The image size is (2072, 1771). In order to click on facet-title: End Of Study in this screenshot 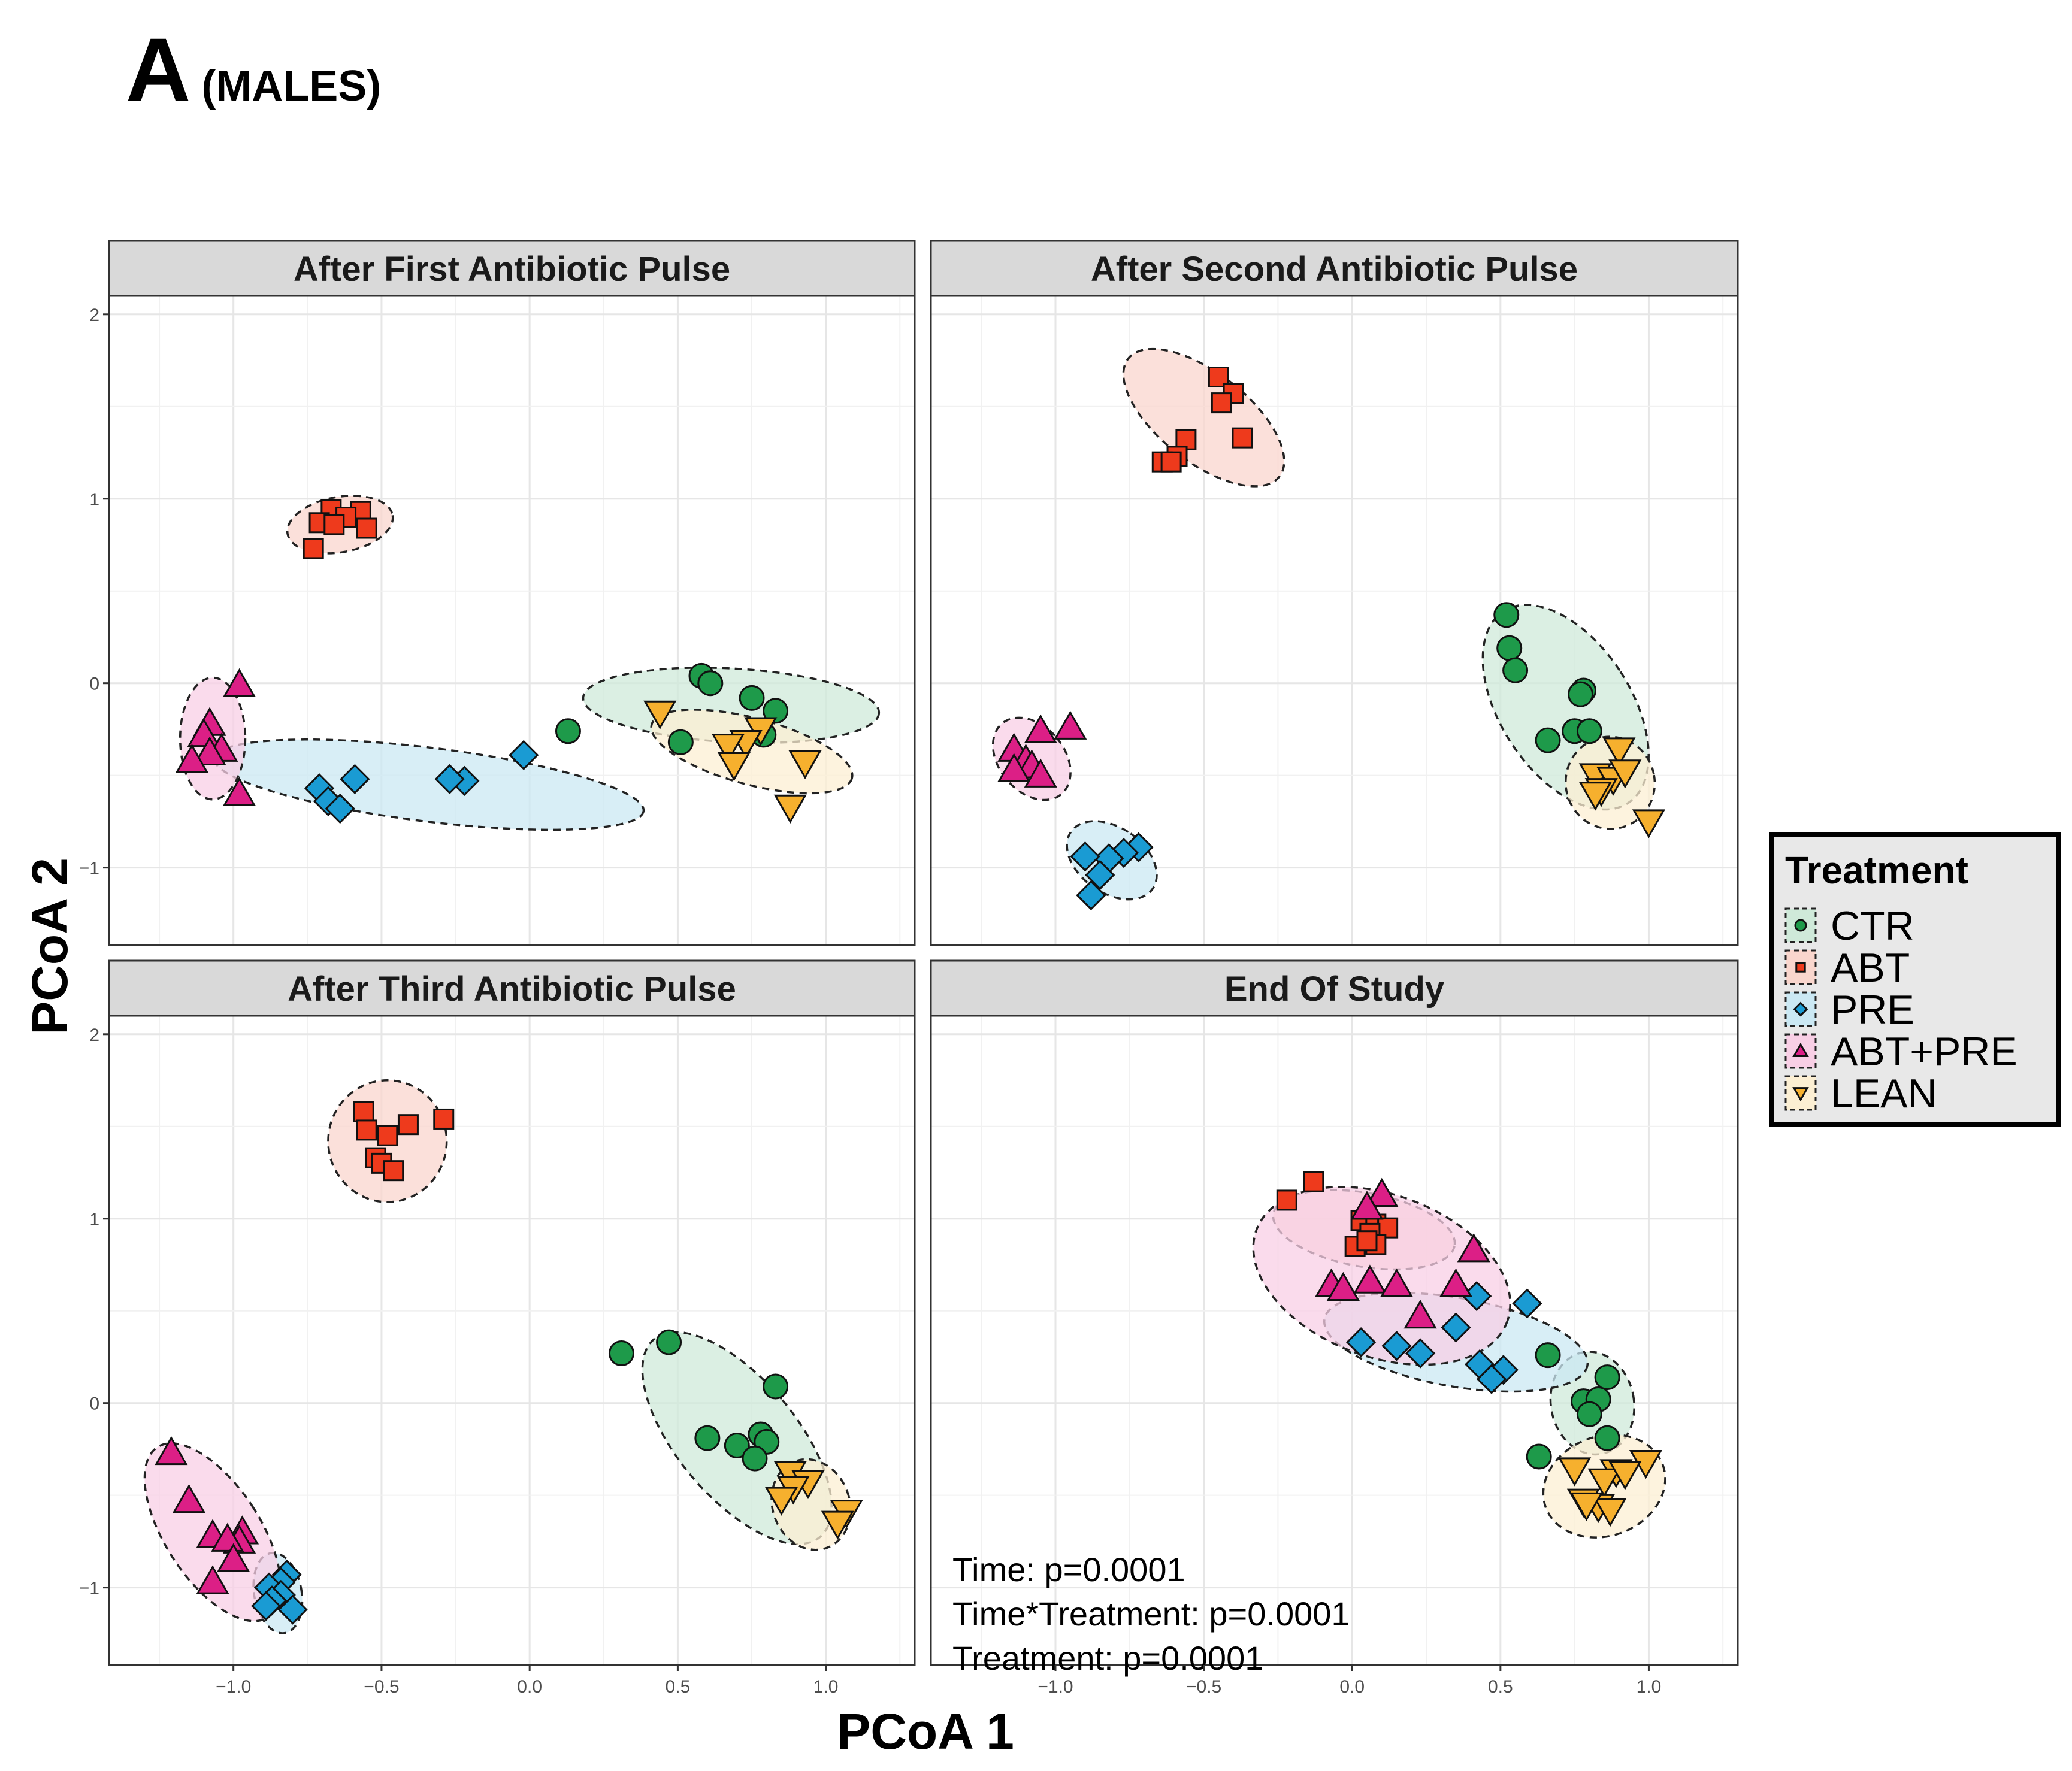, I will do `click(1334, 989)`.